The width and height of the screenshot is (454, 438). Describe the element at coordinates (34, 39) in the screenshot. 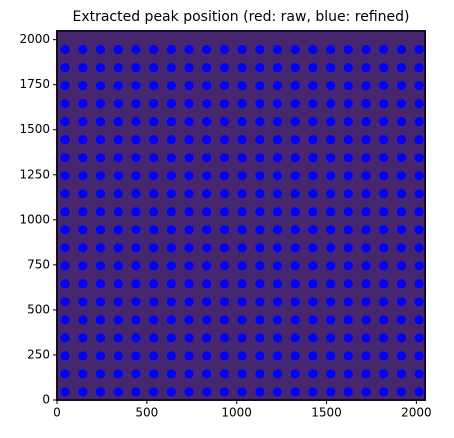

I see `y-tick-label: 2000` at that location.